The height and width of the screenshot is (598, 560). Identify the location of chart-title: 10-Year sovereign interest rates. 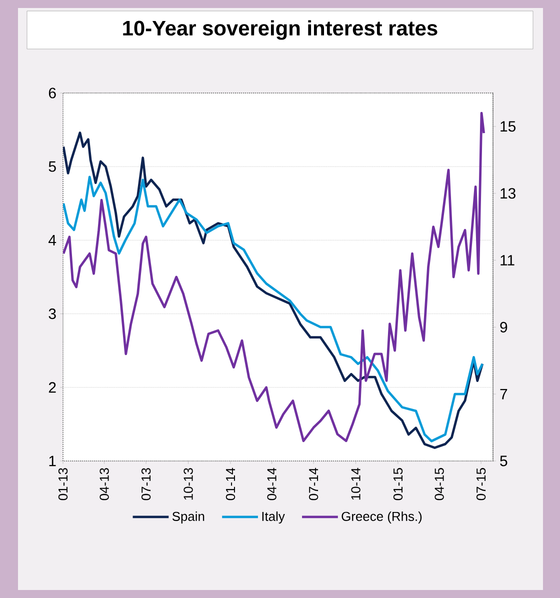
(280, 30).